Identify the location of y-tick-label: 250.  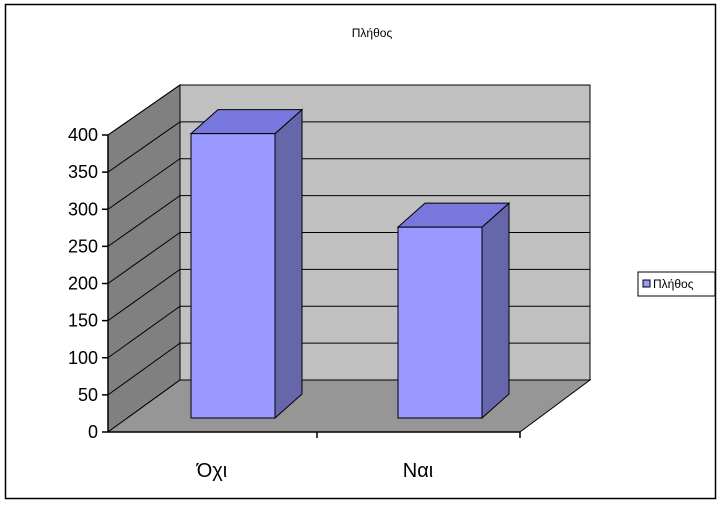
(83, 246).